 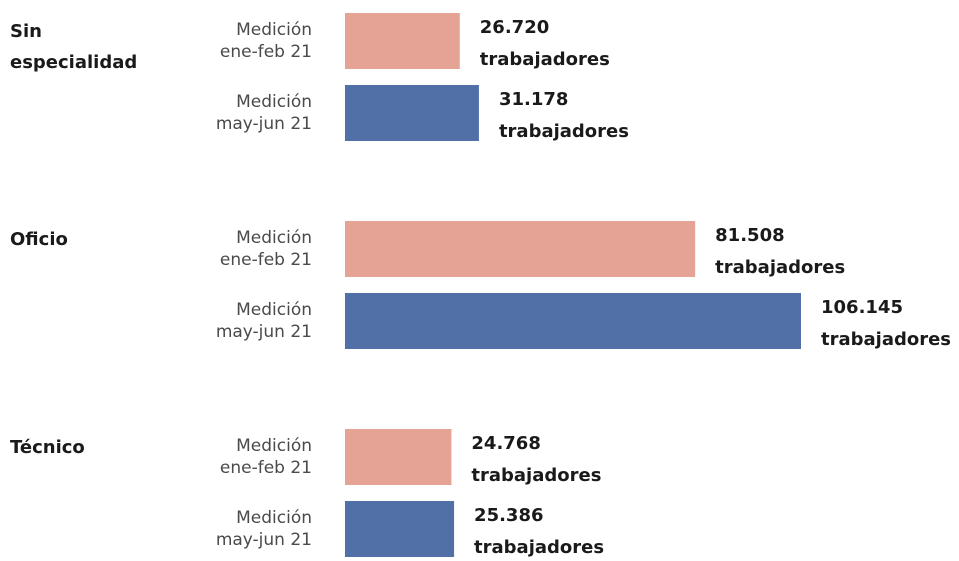 I want to click on value-label: 81.508 trabajadores, so click(x=780, y=251).